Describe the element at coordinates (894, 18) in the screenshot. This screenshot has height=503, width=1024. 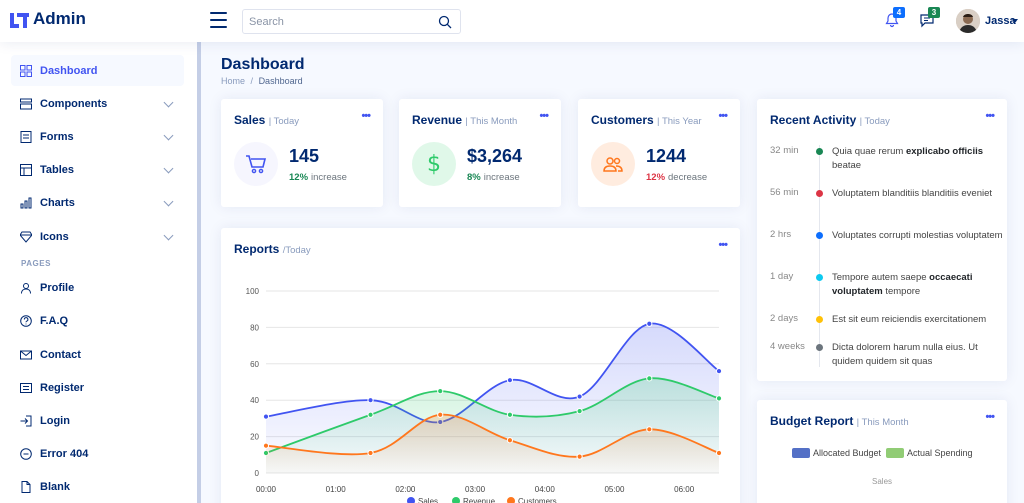
I see `notifications-button: 4` at that location.